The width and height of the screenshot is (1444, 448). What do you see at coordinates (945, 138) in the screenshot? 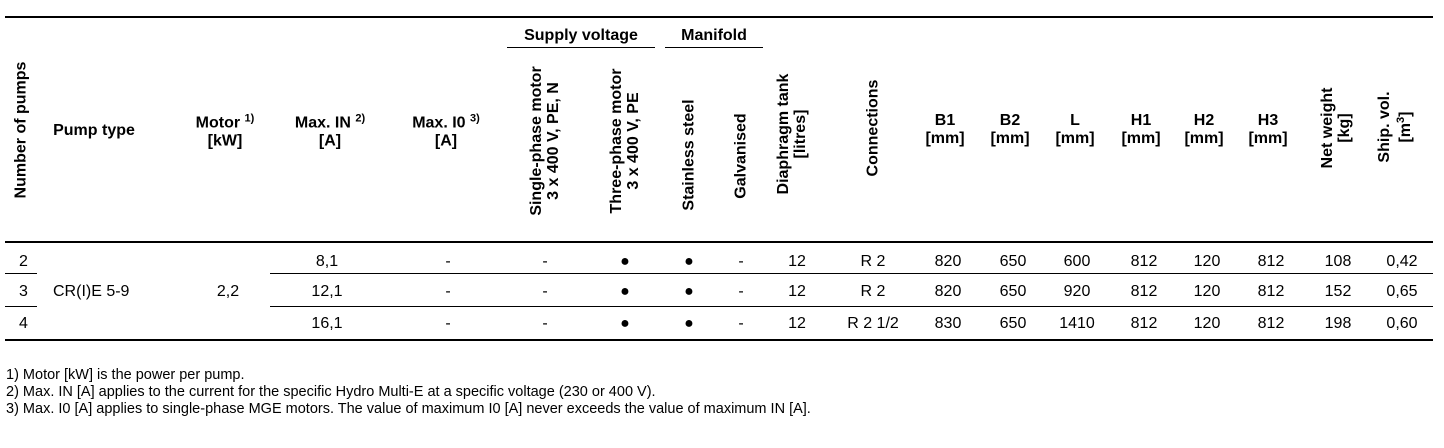
I see `header-b1-unit: [mm]` at bounding box center [945, 138].